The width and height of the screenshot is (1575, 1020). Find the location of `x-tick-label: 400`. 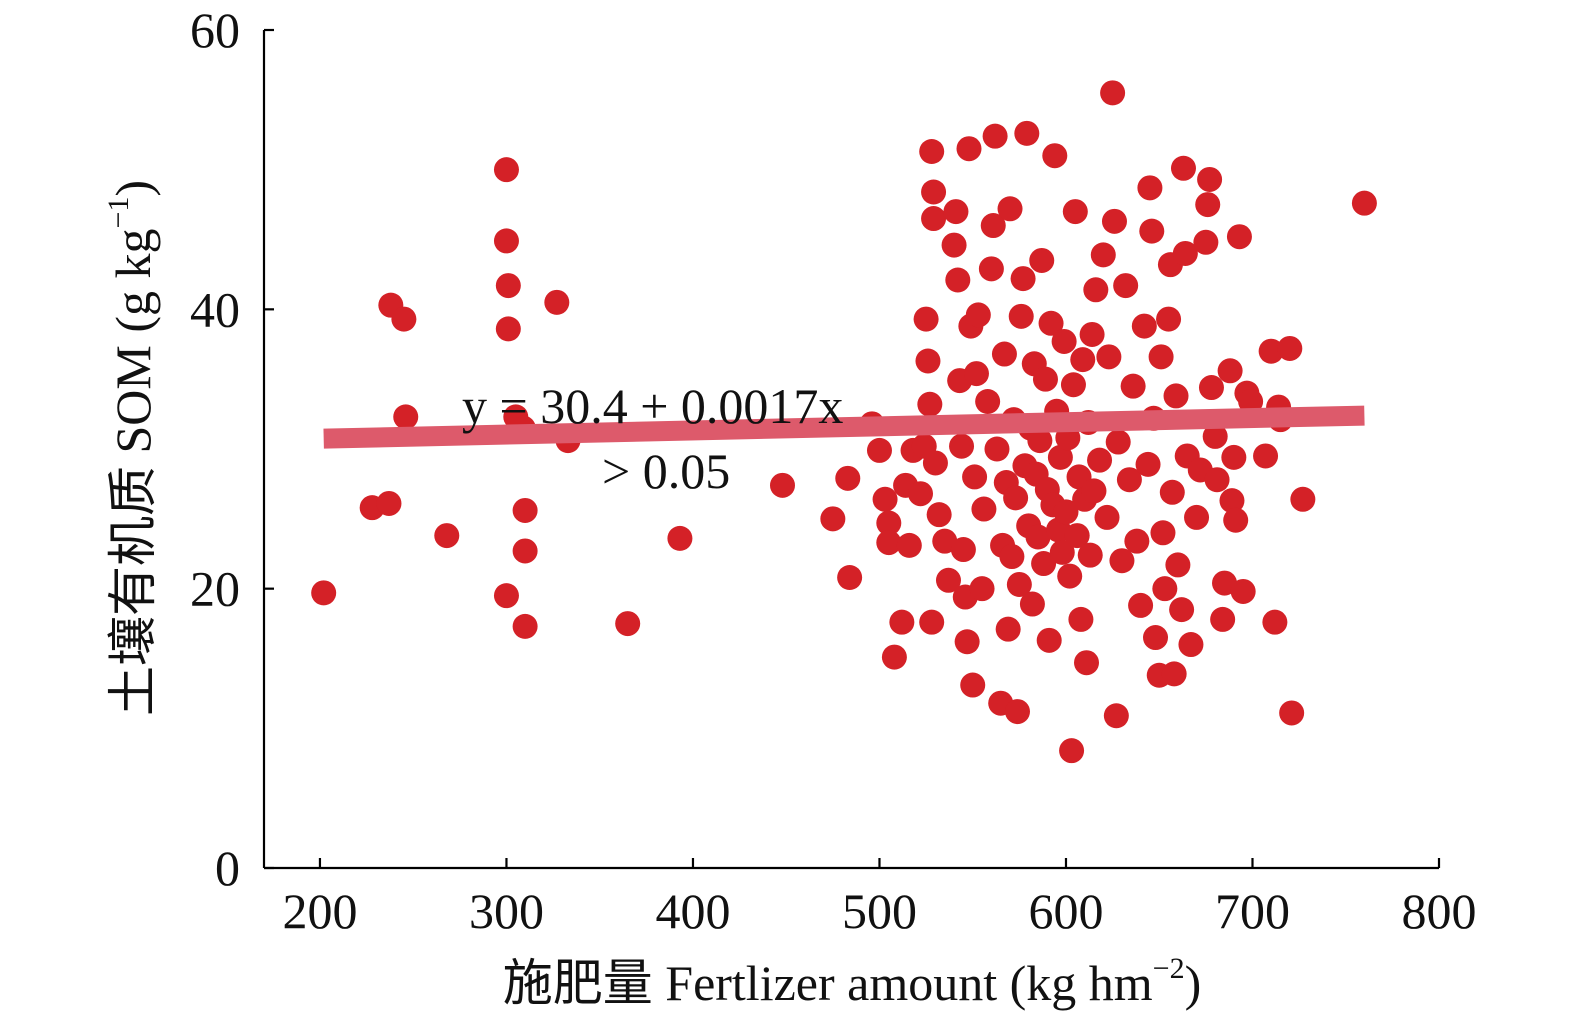

x-tick-label: 400 is located at coordinates (692, 911).